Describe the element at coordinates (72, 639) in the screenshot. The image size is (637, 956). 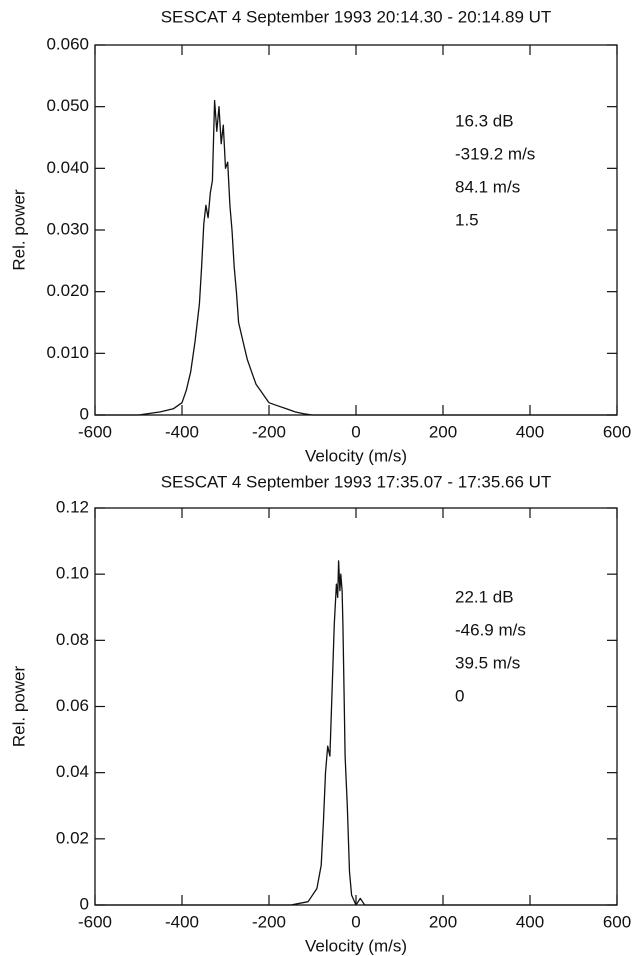
I see `y-tick-label: 0.08` at that location.